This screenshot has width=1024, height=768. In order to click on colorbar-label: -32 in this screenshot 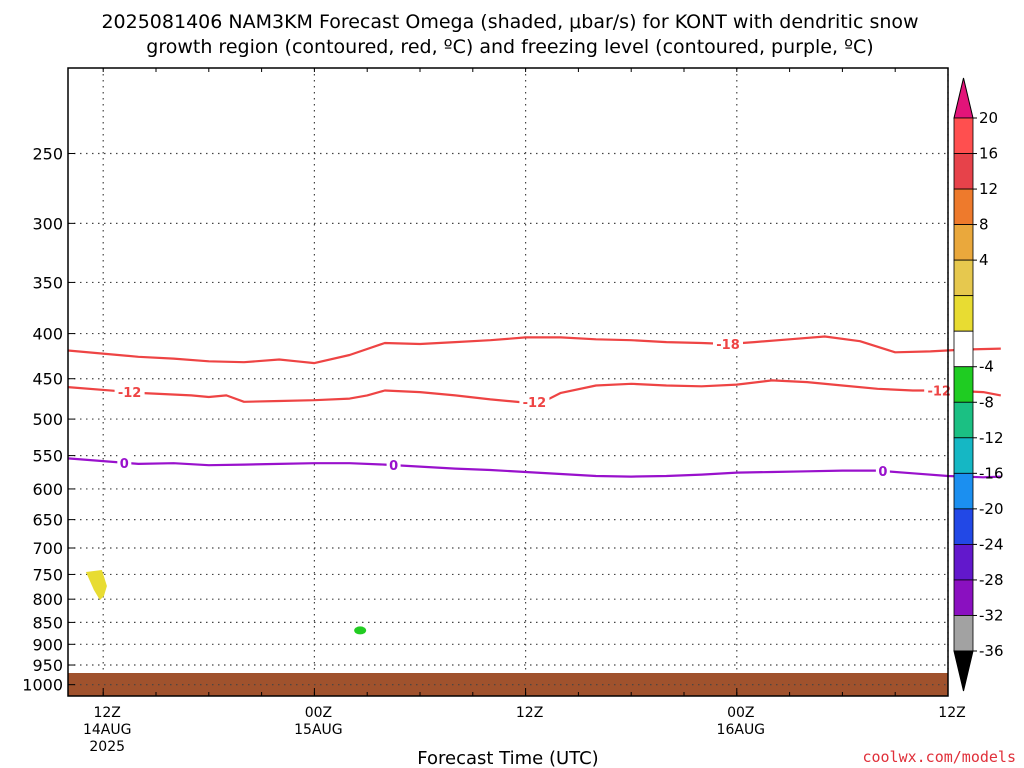, I will do `click(991, 615)`.